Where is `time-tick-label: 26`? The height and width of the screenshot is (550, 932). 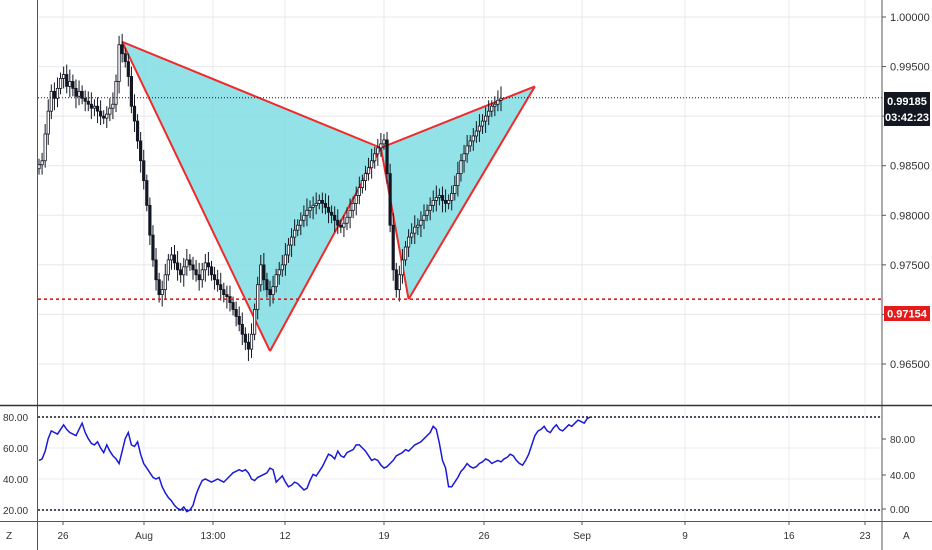
time-tick-label: 26 is located at coordinates (484, 536).